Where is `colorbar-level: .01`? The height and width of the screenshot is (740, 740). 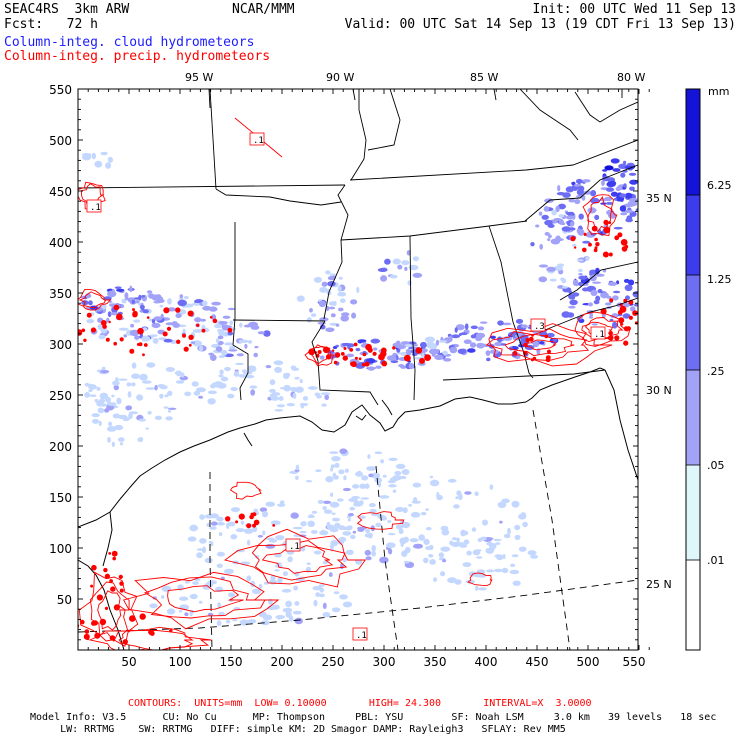 colorbar-level: .01 is located at coordinates (716, 560).